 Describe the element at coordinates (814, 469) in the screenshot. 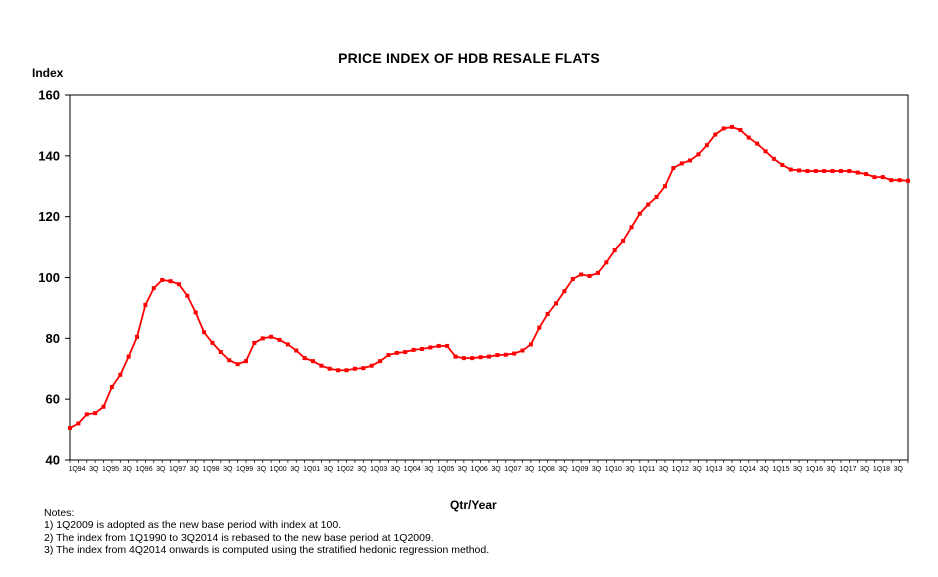

I see `x-tick-label: 1Q16` at that location.